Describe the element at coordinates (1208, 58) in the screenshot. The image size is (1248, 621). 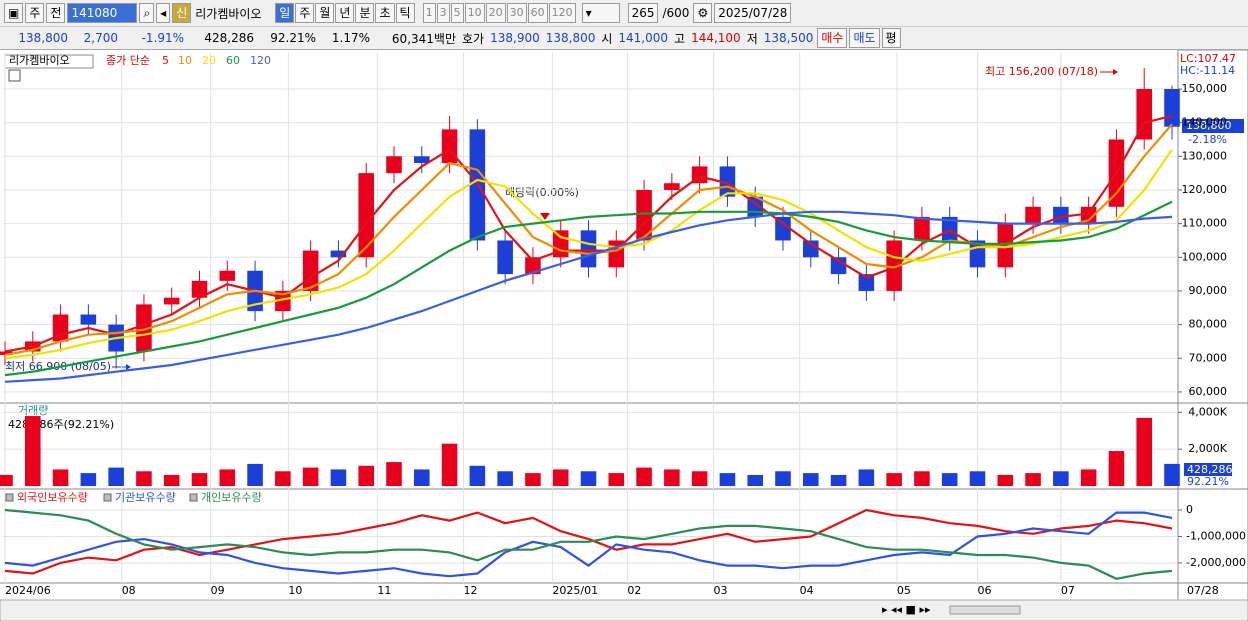
I see `lc-label: LC:107.47` at that location.